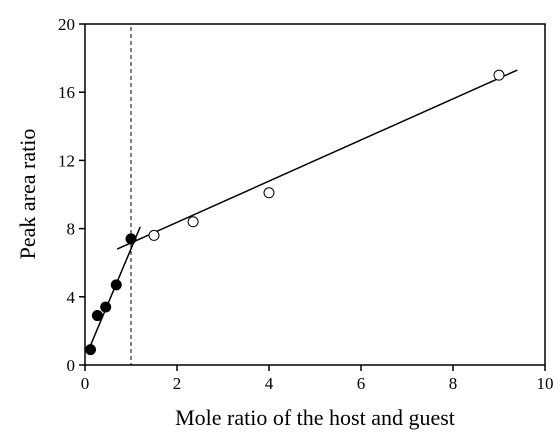 The height and width of the screenshot is (434, 559). I want to click on y-tick-label: 16, so click(66, 92).